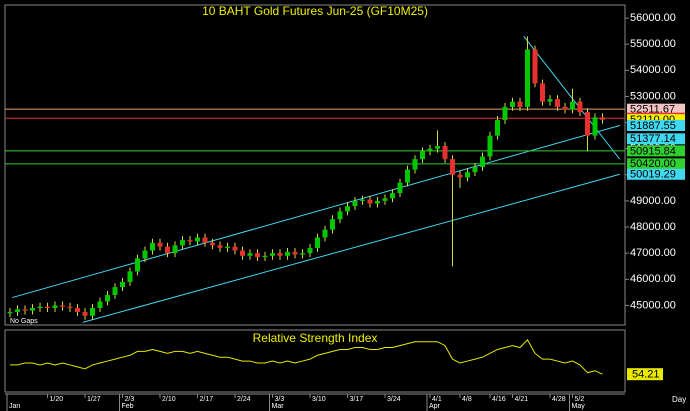 This screenshot has height=411, width=690. Describe the element at coordinates (24, 321) in the screenshot. I see `annotation: No Gaps` at that location.